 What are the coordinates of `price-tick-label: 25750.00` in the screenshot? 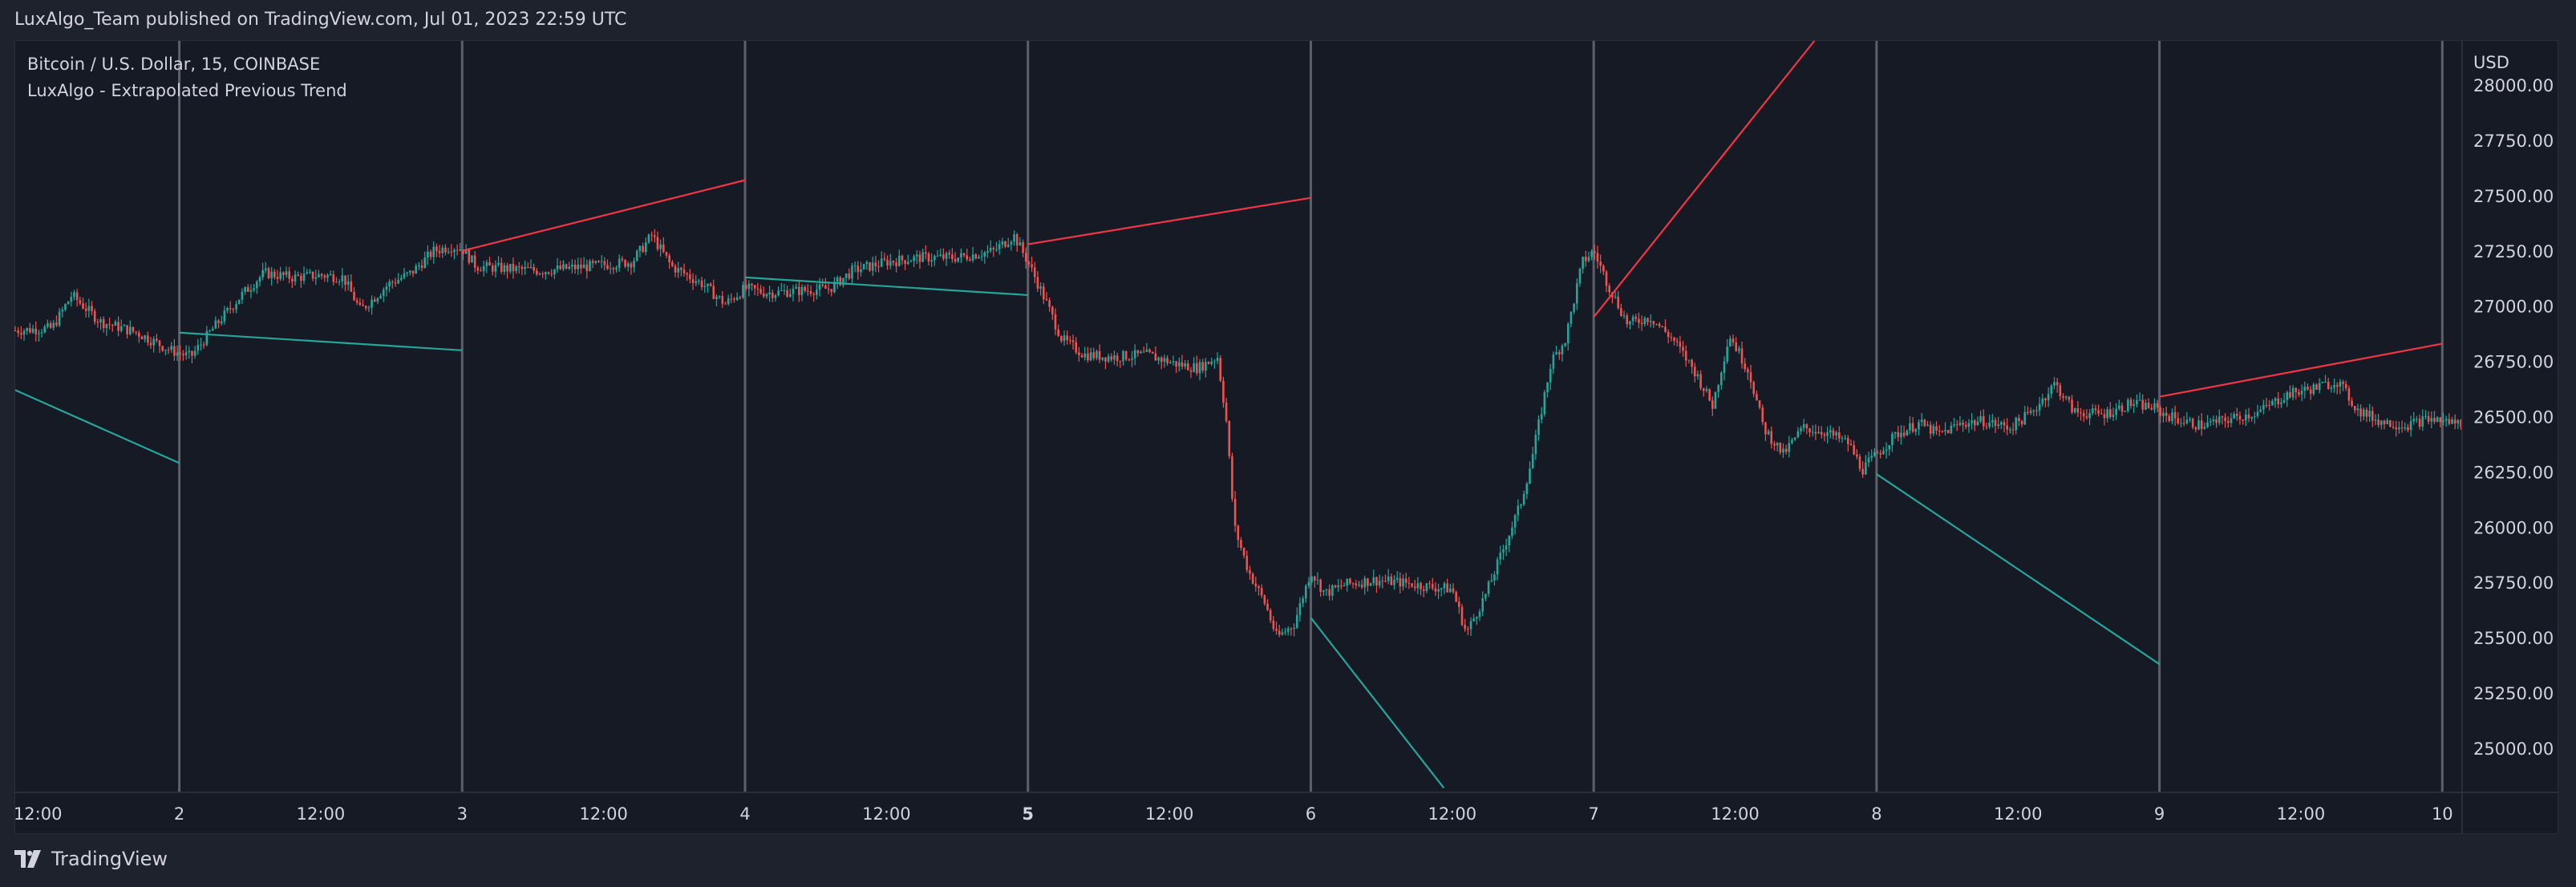 It's located at (2513, 583).